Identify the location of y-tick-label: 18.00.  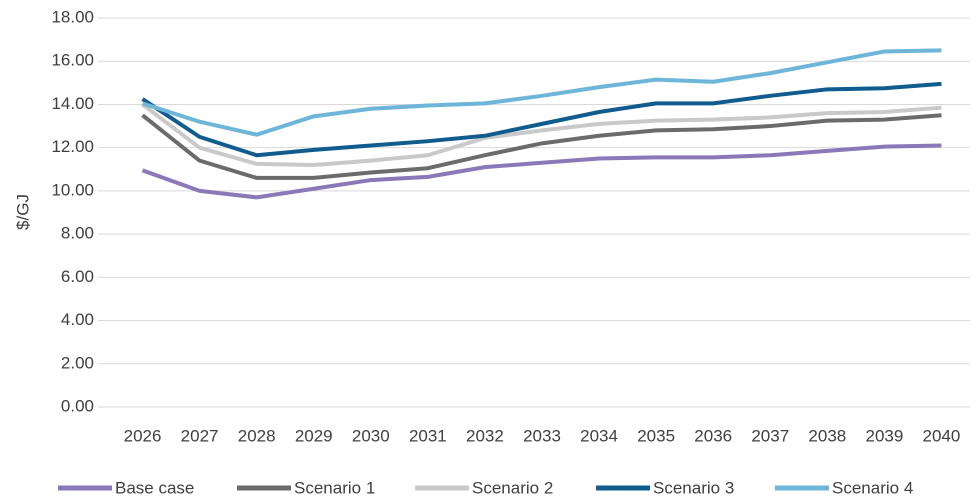
(72, 16).